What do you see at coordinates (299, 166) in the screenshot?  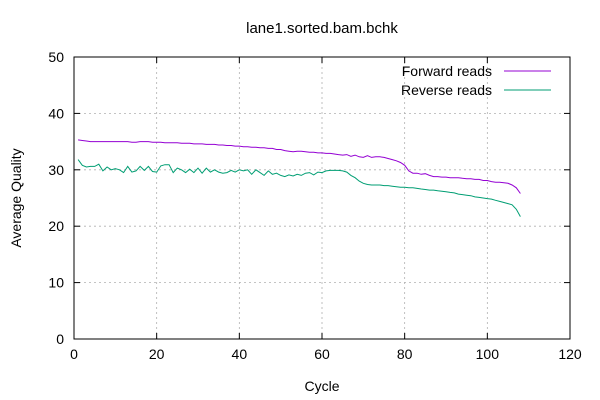 I see `series-line-forward-reads` at bounding box center [299, 166].